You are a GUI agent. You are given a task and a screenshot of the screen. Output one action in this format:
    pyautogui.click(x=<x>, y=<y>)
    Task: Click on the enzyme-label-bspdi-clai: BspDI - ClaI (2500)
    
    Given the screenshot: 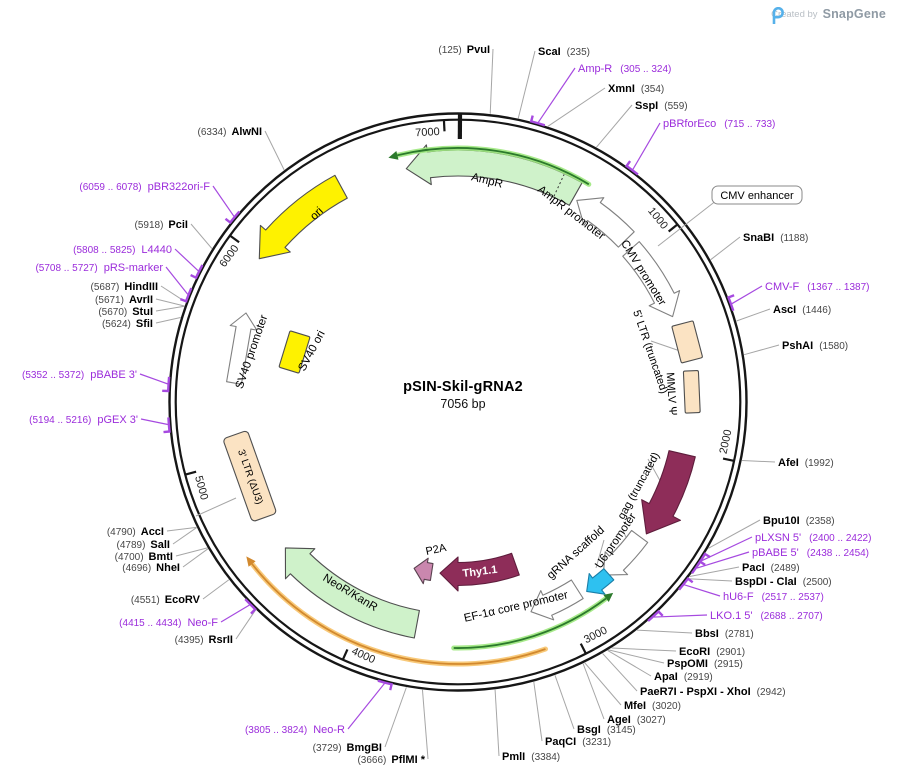 What is the action you would take?
    pyautogui.click(x=783, y=582)
    